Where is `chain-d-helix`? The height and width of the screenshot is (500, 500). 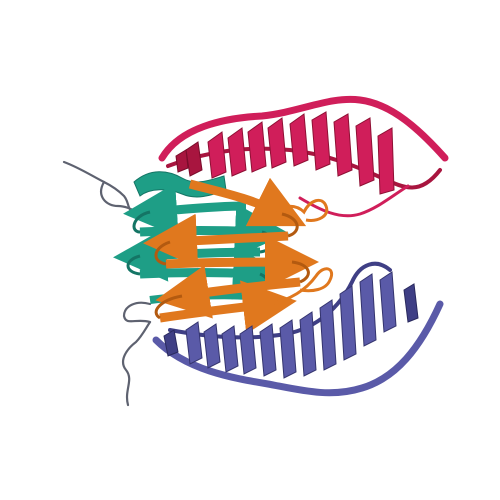
chain-d-helix is located at coordinates (291, 325).